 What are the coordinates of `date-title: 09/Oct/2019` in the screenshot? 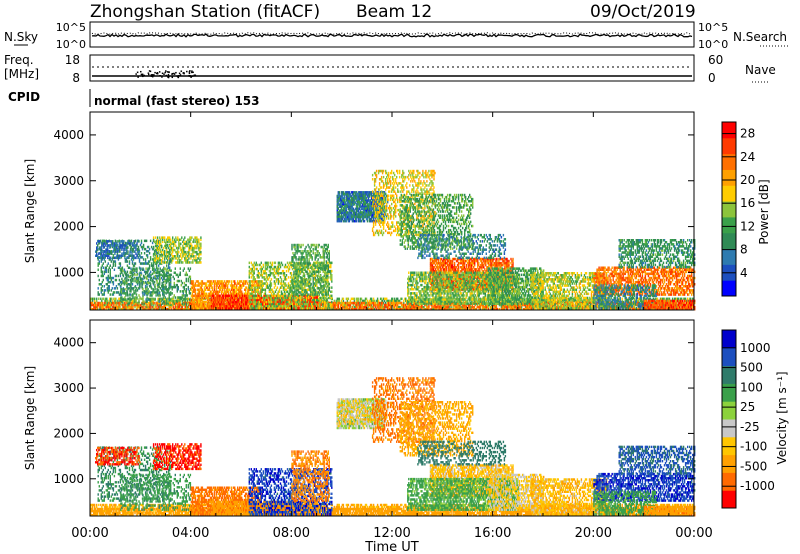 It's located at (643, 12).